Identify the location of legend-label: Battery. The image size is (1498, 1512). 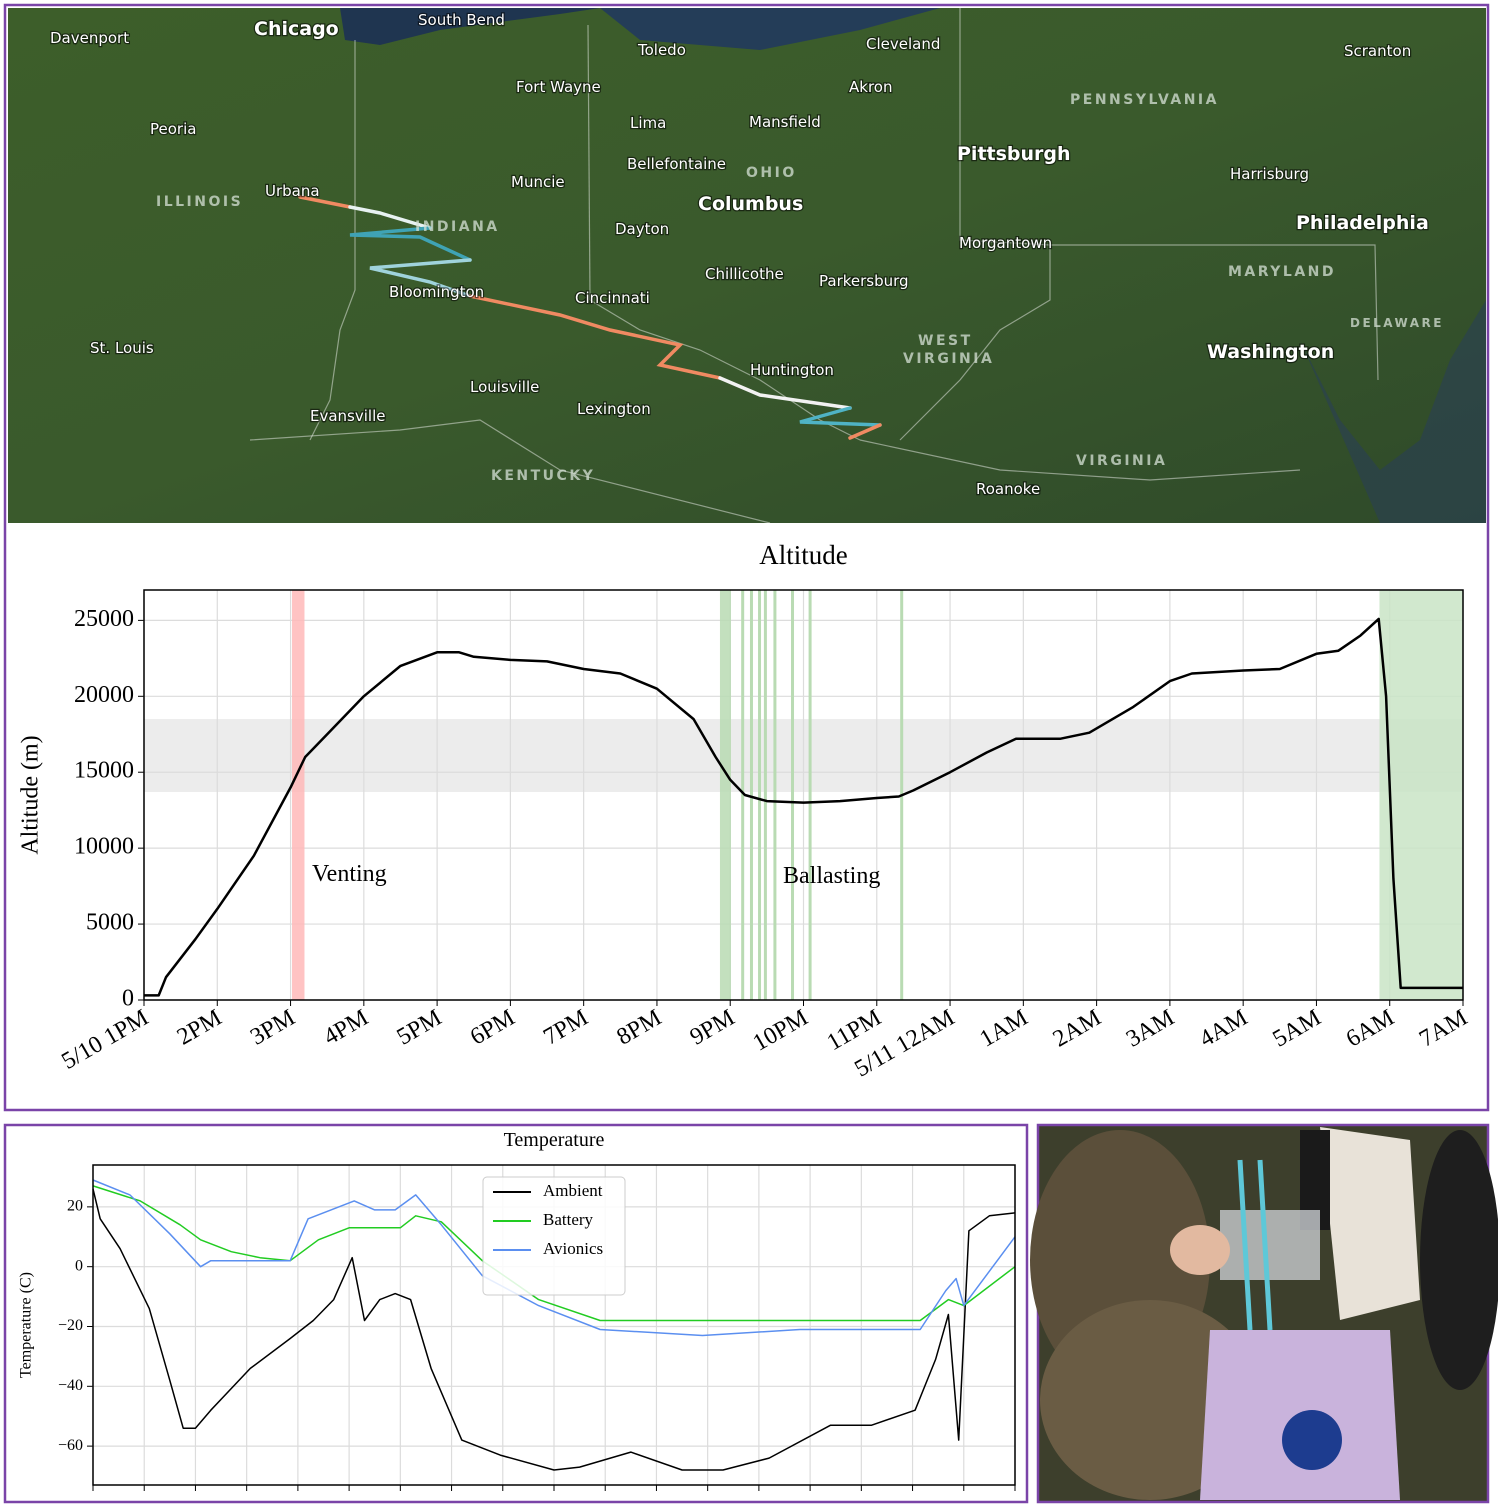
(568, 1219).